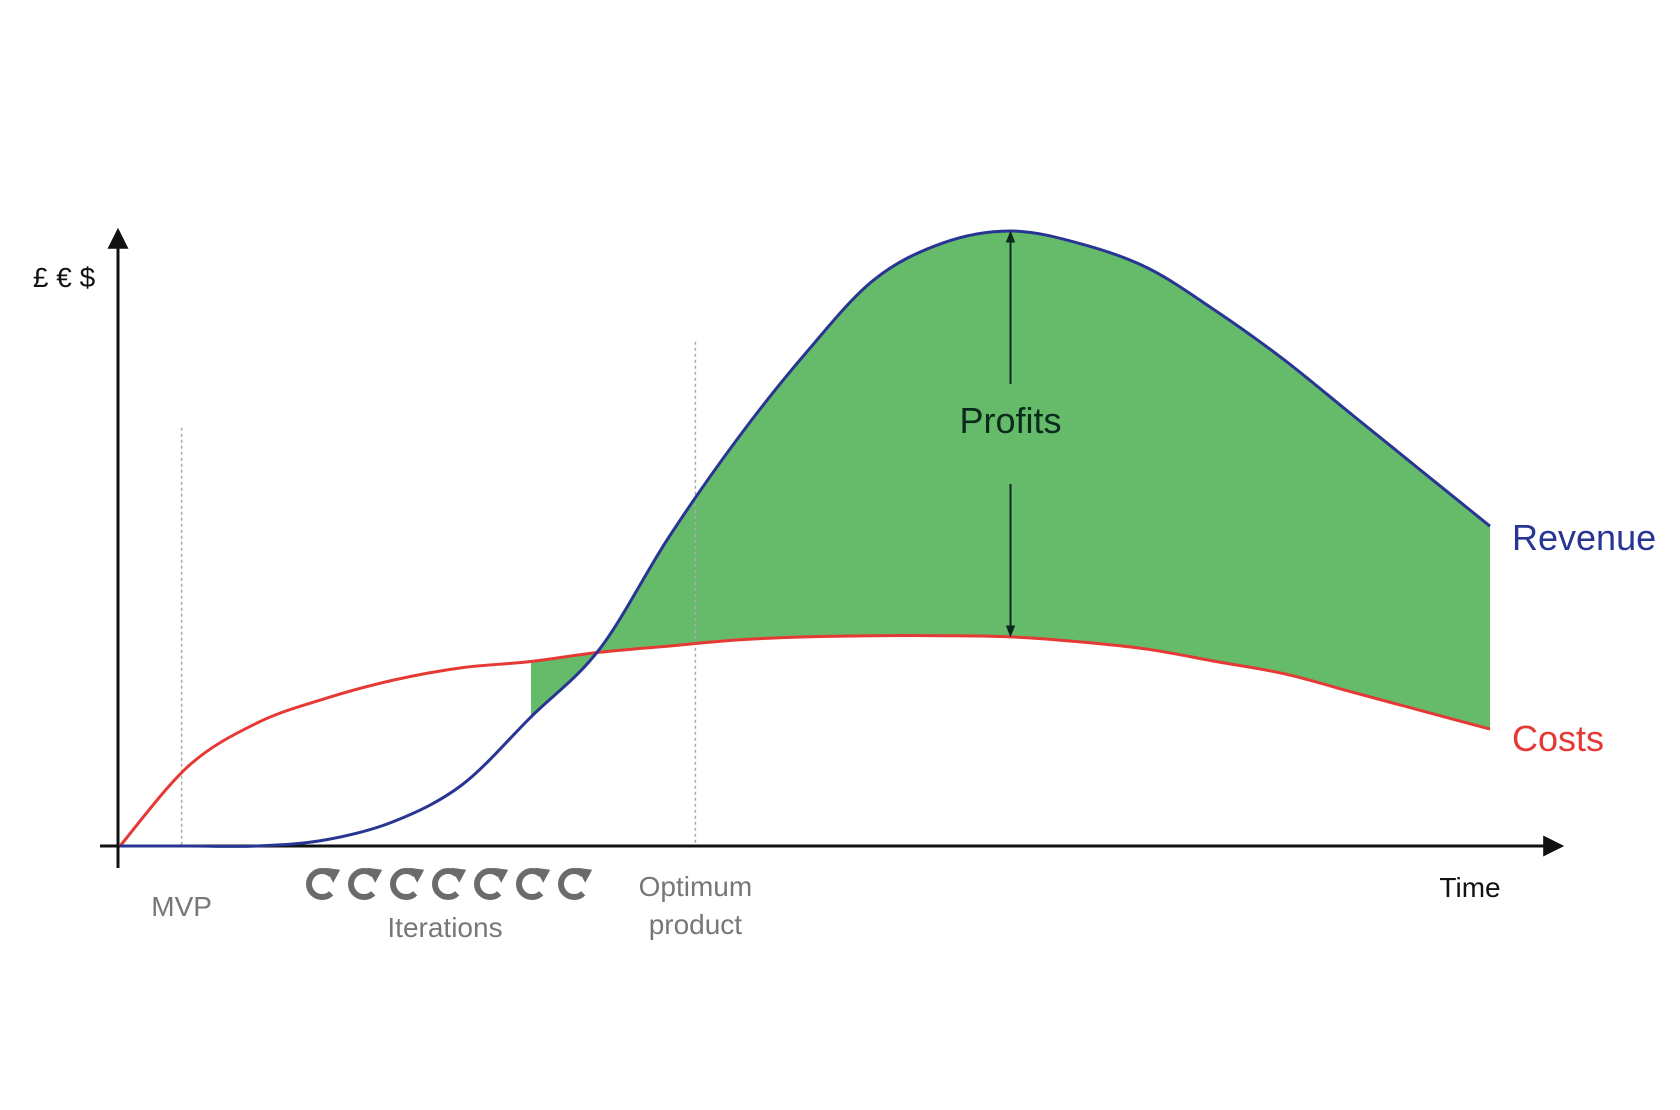  I want to click on costs-label: Costs, so click(1558, 738).